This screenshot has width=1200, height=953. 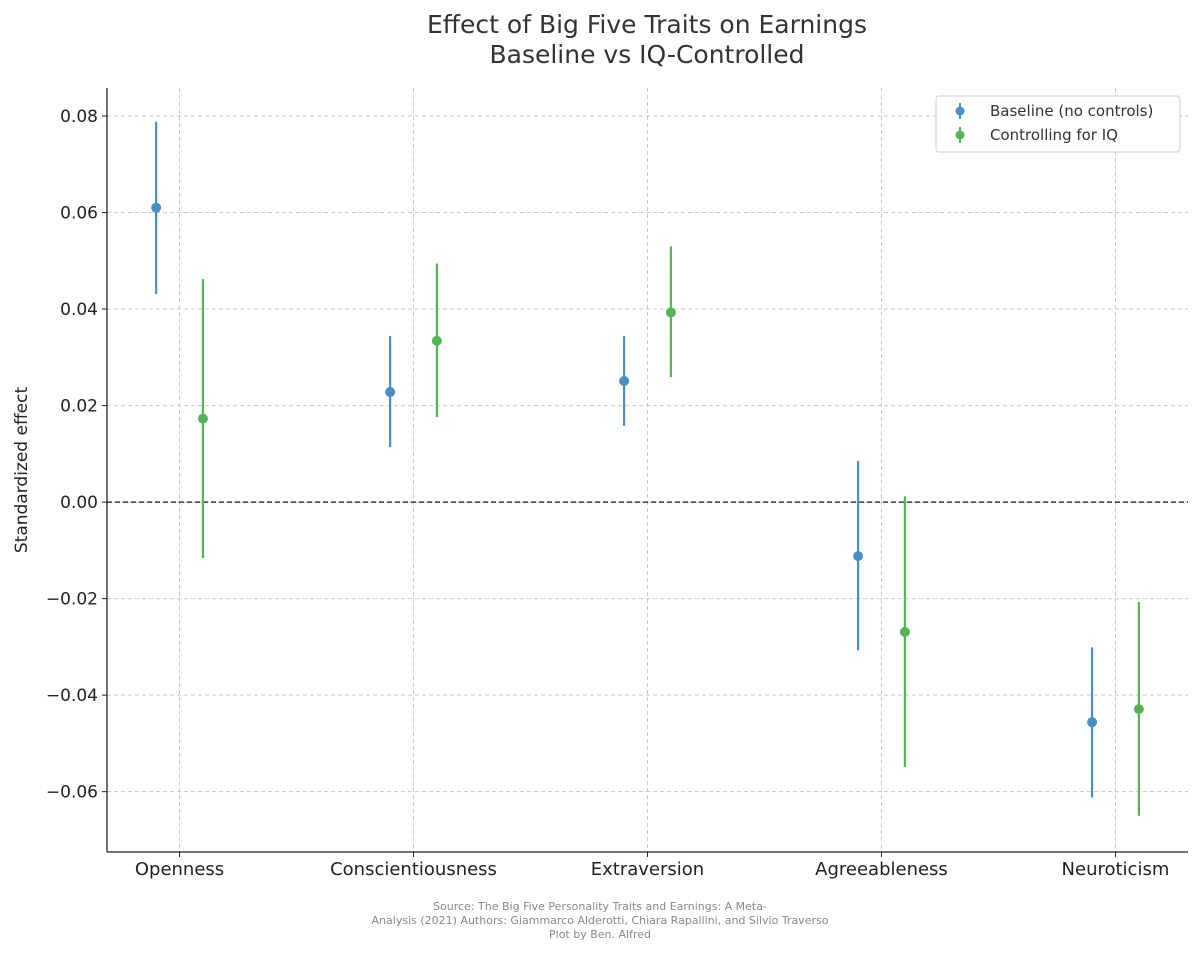 I want to click on legend-box, so click(x=1058, y=124).